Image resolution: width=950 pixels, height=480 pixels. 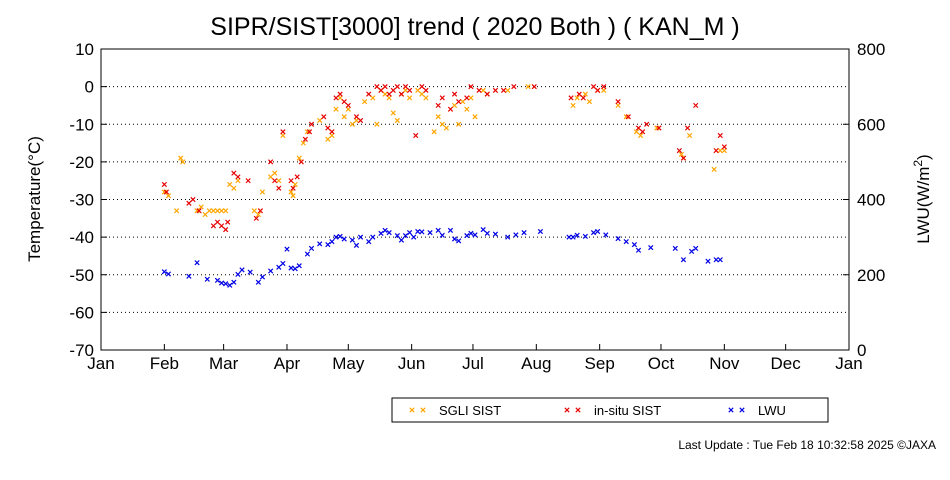 What do you see at coordinates (600, 363) in the screenshot?
I see `x-tick-label: Sep` at bounding box center [600, 363].